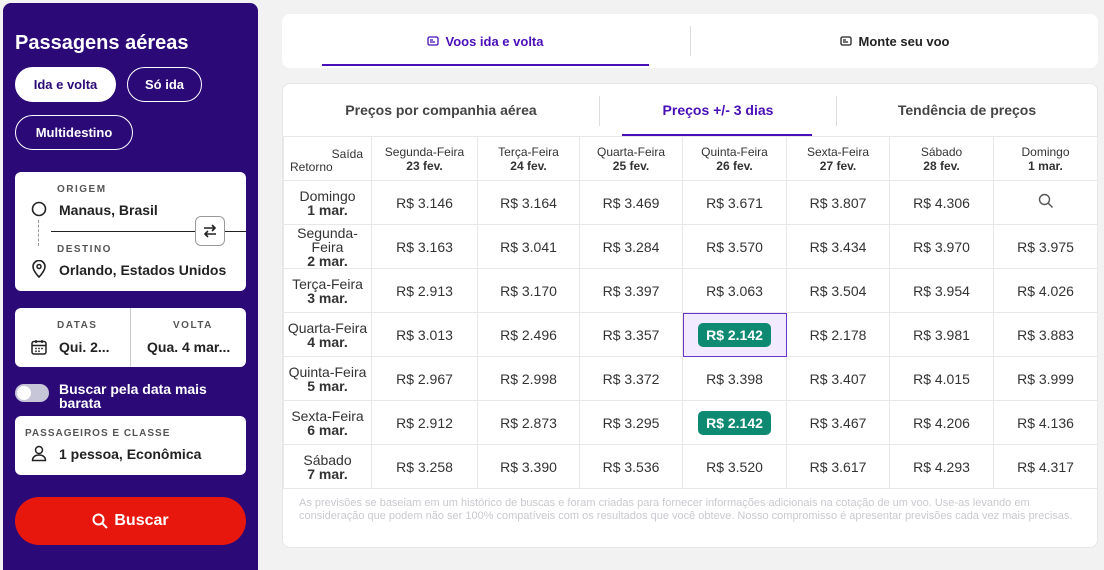  What do you see at coordinates (108, 210) in the screenshot?
I see `origin-field: Manaus, Brasil` at bounding box center [108, 210].